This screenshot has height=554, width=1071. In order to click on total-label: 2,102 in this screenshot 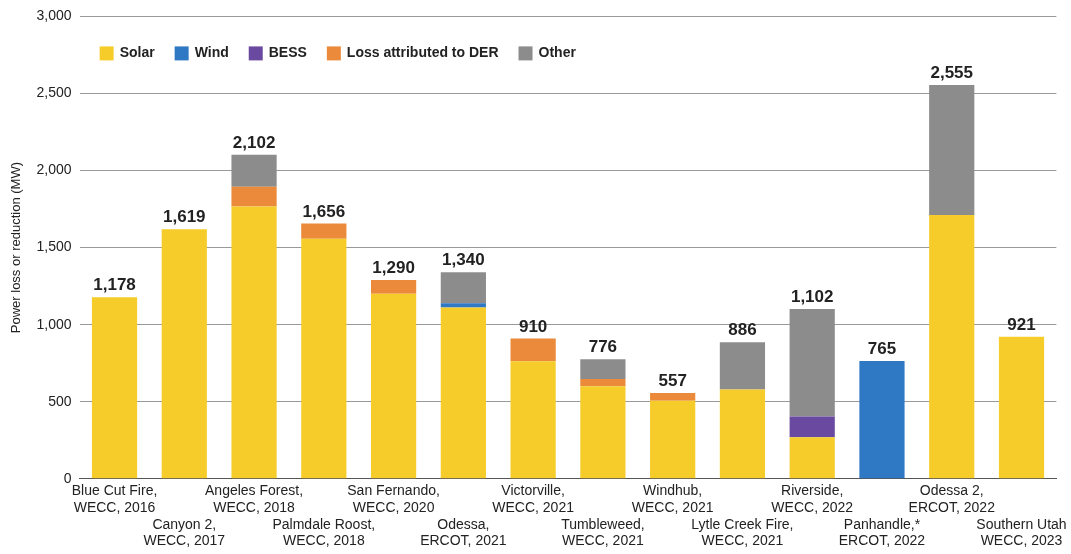, I will do `click(254, 142)`.